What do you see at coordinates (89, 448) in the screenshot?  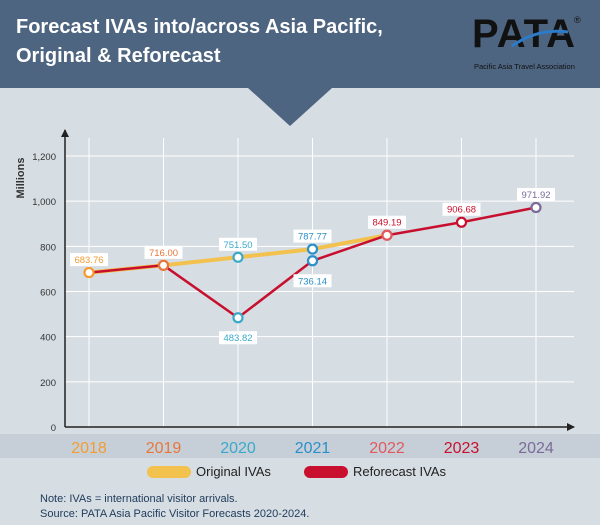 I see `x-tick-label: 2018` at bounding box center [89, 448].